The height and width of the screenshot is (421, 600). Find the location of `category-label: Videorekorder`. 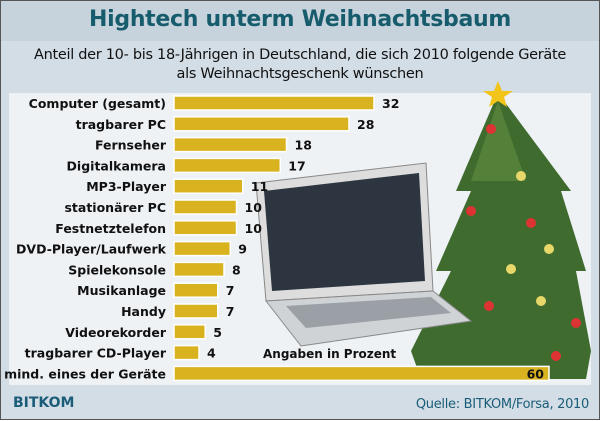

category-label: Videorekorder is located at coordinates (116, 332).